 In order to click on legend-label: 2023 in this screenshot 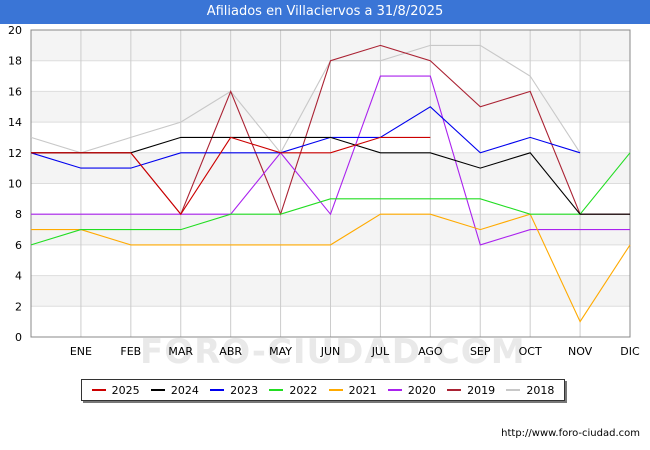, I will do `click(244, 390)`.